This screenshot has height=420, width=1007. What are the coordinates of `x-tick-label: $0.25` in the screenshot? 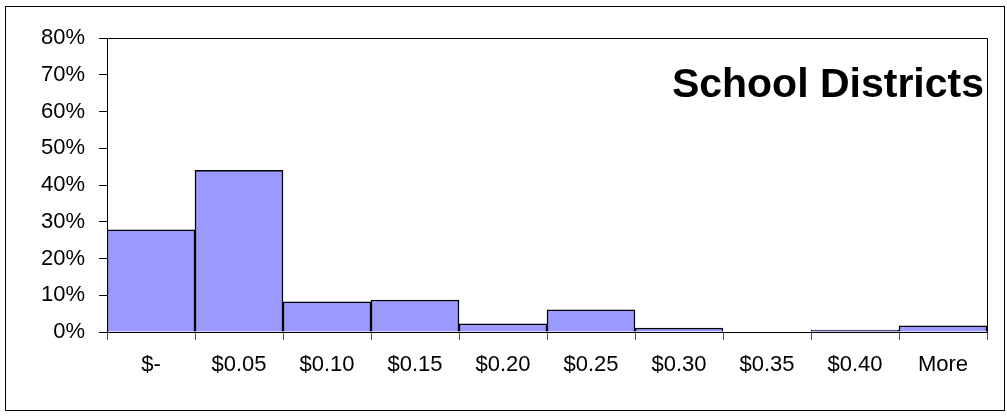 It's located at (591, 364).